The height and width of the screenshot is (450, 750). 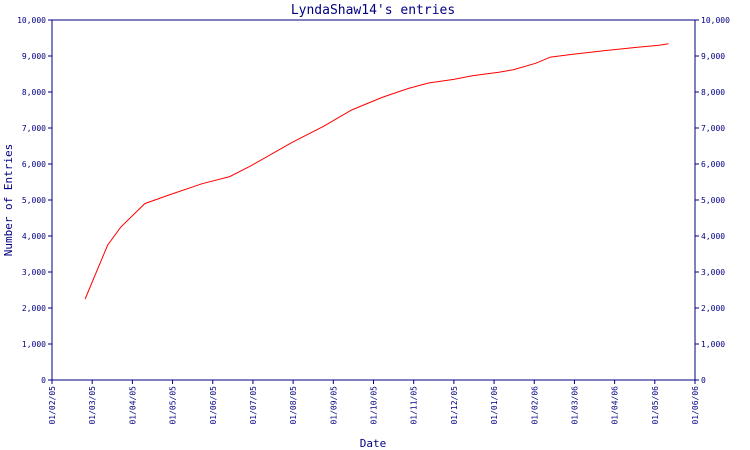 What do you see at coordinates (92, 405) in the screenshot?
I see `x-tick-label: 01/03/05` at bounding box center [92, 405].